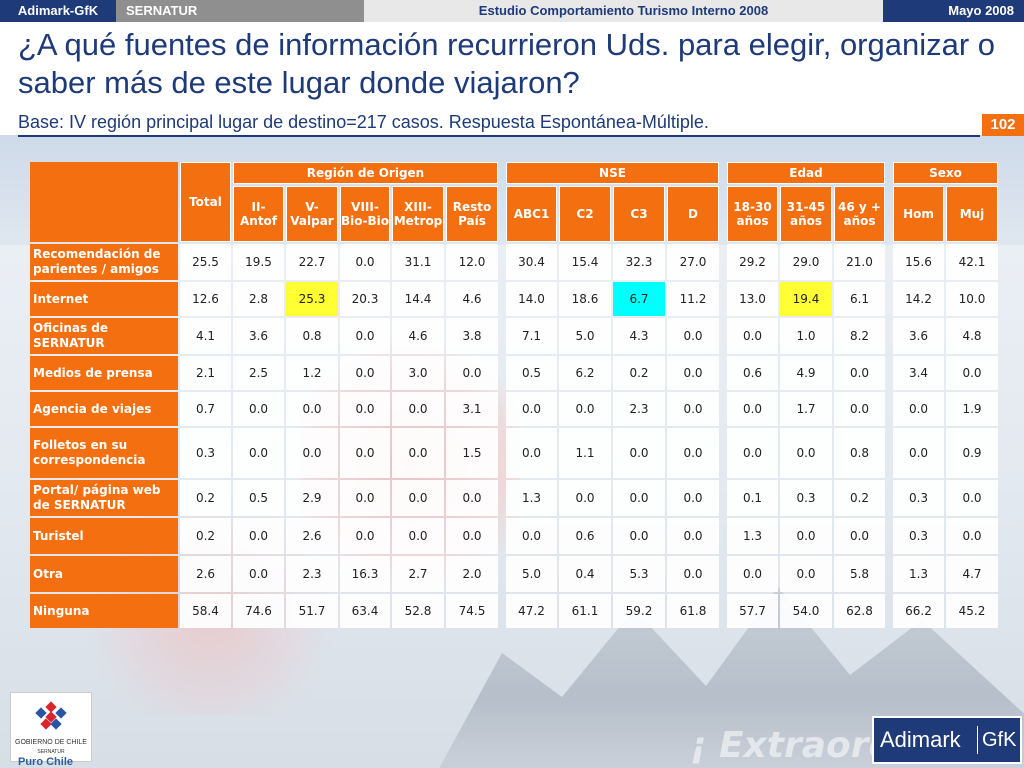  I want to click on table-corner, so click(104, 202).